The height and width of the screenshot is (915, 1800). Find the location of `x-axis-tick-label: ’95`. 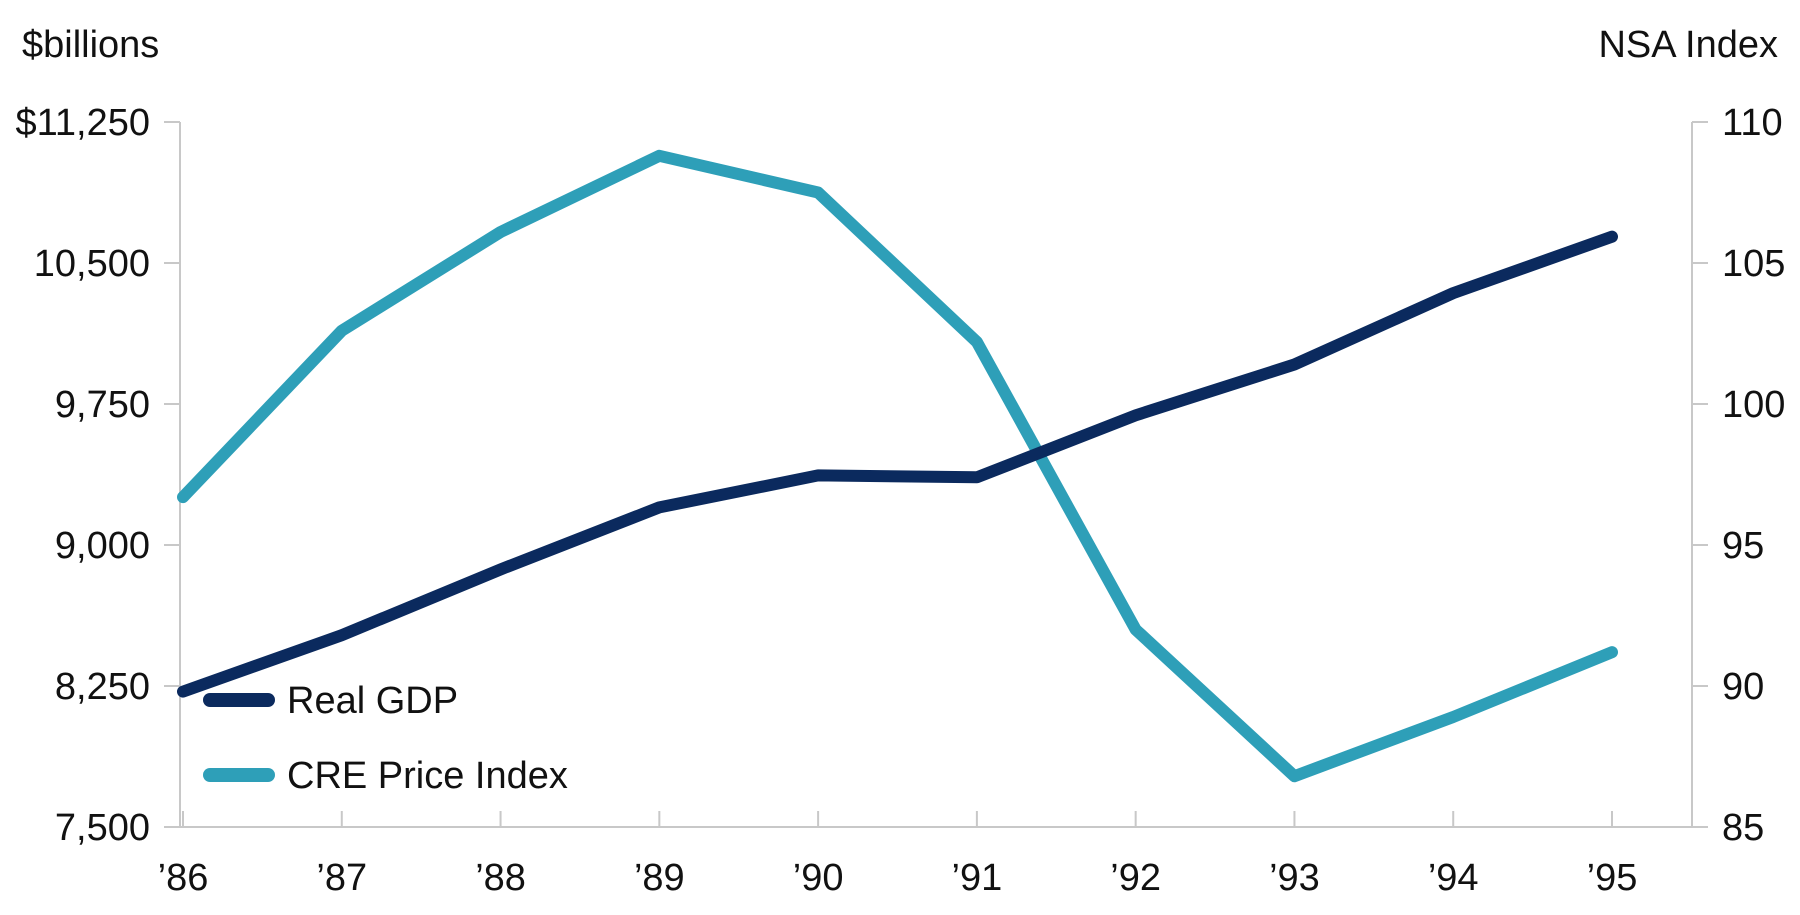

x-axis-tick-label: ’95 is located at coordinates (1612, 878).